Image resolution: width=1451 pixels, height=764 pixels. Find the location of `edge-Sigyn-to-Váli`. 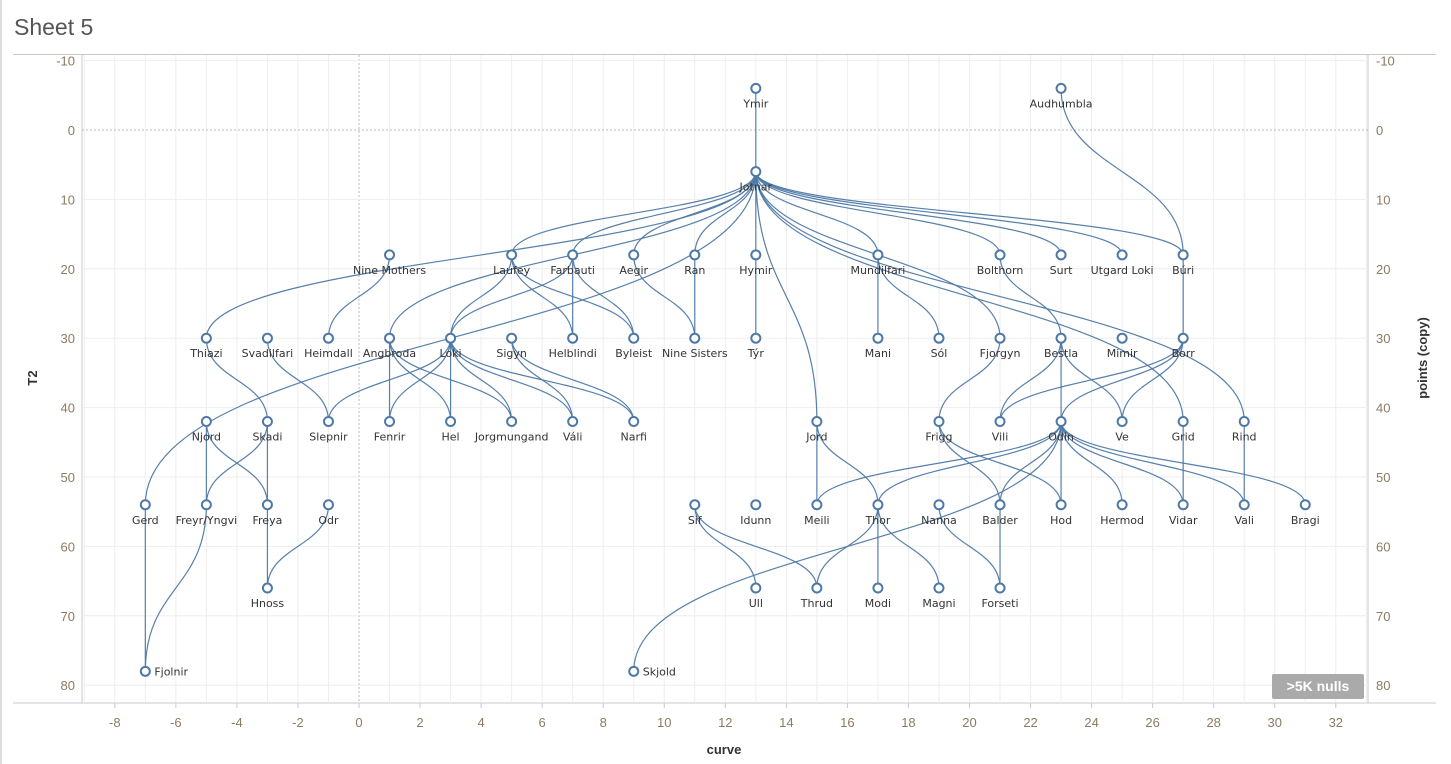

edge-Sigyn-to-Váli is located at coordinates (542, 380).